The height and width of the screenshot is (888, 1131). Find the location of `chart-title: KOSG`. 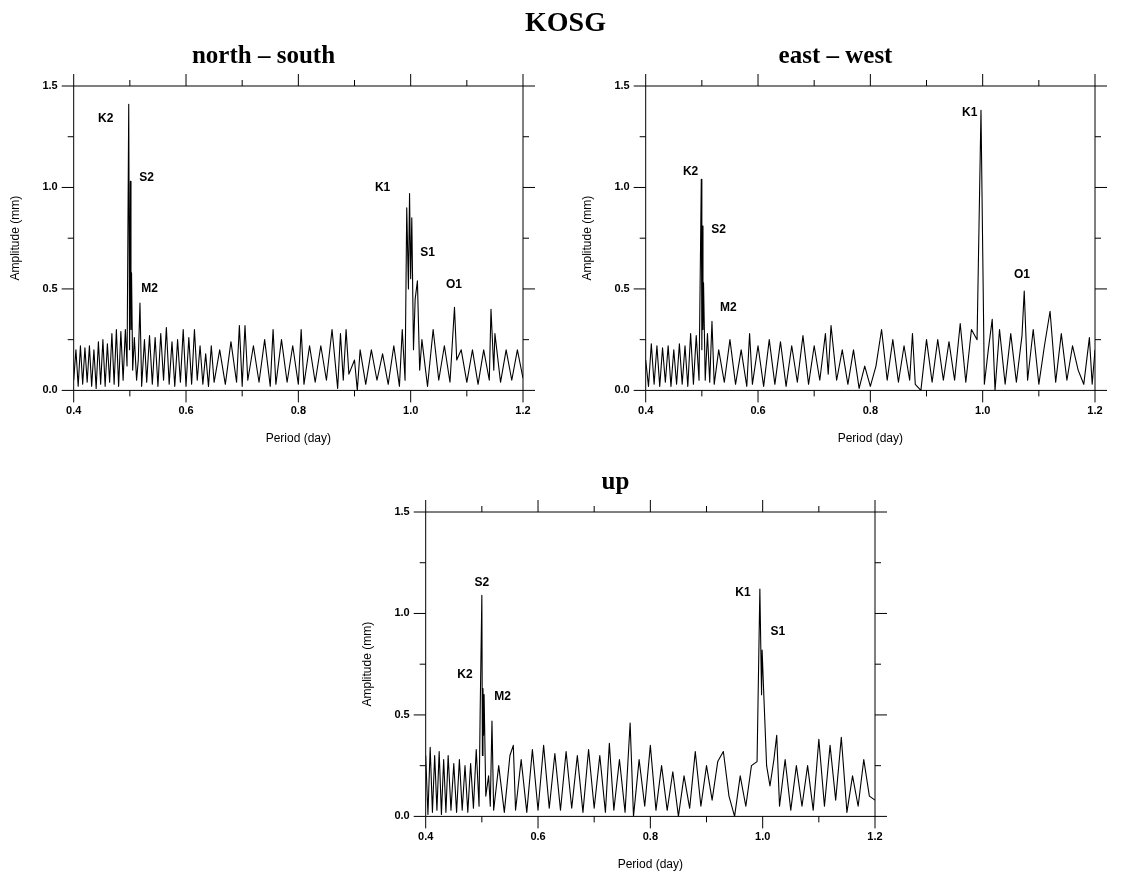

chart-title: KOSG is located at coordinates (565, 22).